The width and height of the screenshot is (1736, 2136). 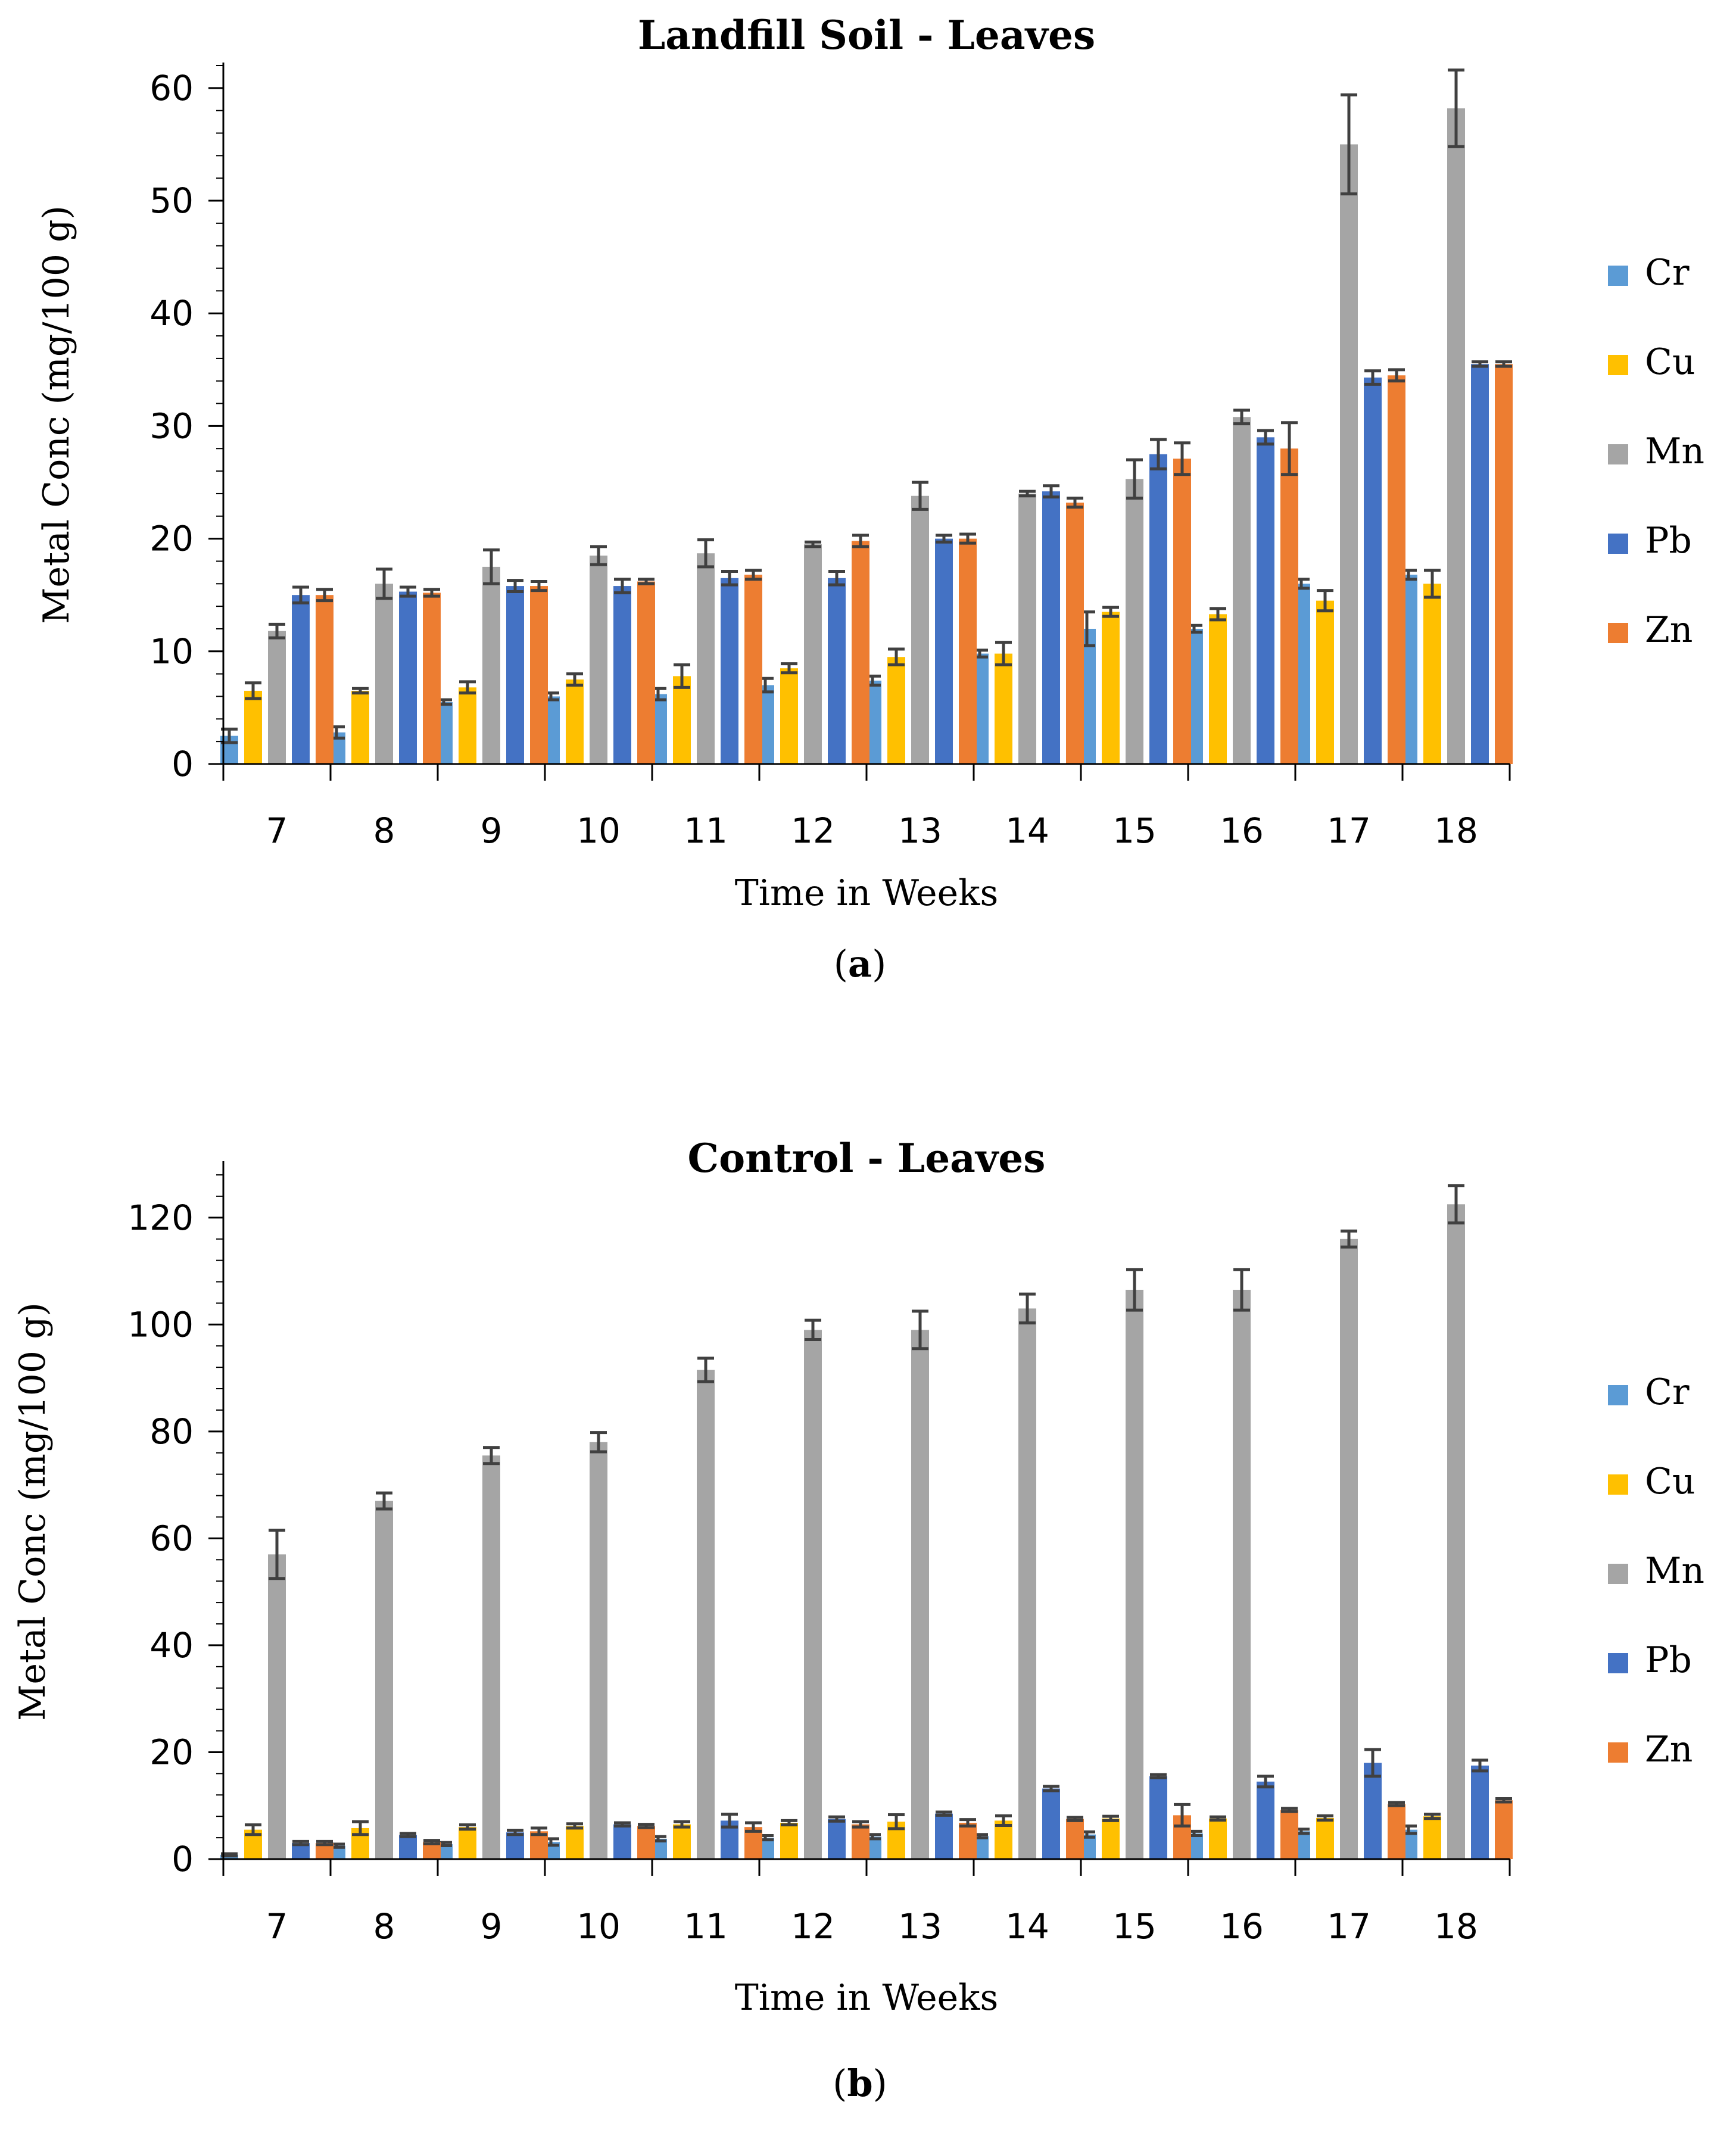 What do you see at coordinates (1618, 544) in the screenshot?
I see `legend-swatch-pb` at bounding box center [1618, 544].